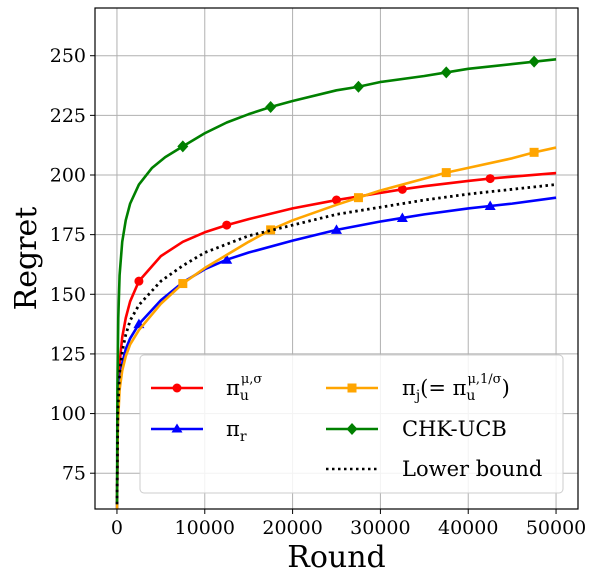  Describe the element at coordinates (74, 474) in the screenshot. I see `y-tick-label: 75` at that location.